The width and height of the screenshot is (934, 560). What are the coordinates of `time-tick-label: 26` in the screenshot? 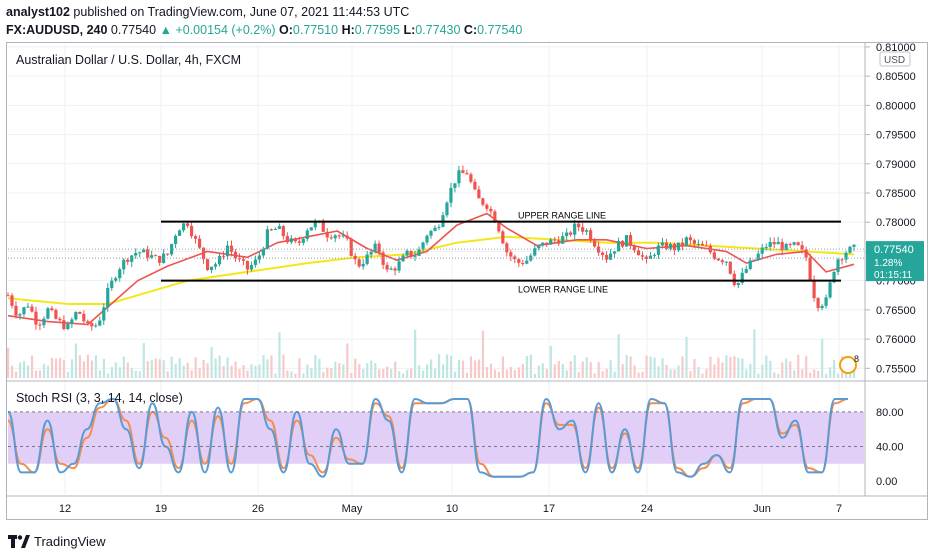 It's located at (258, 509).